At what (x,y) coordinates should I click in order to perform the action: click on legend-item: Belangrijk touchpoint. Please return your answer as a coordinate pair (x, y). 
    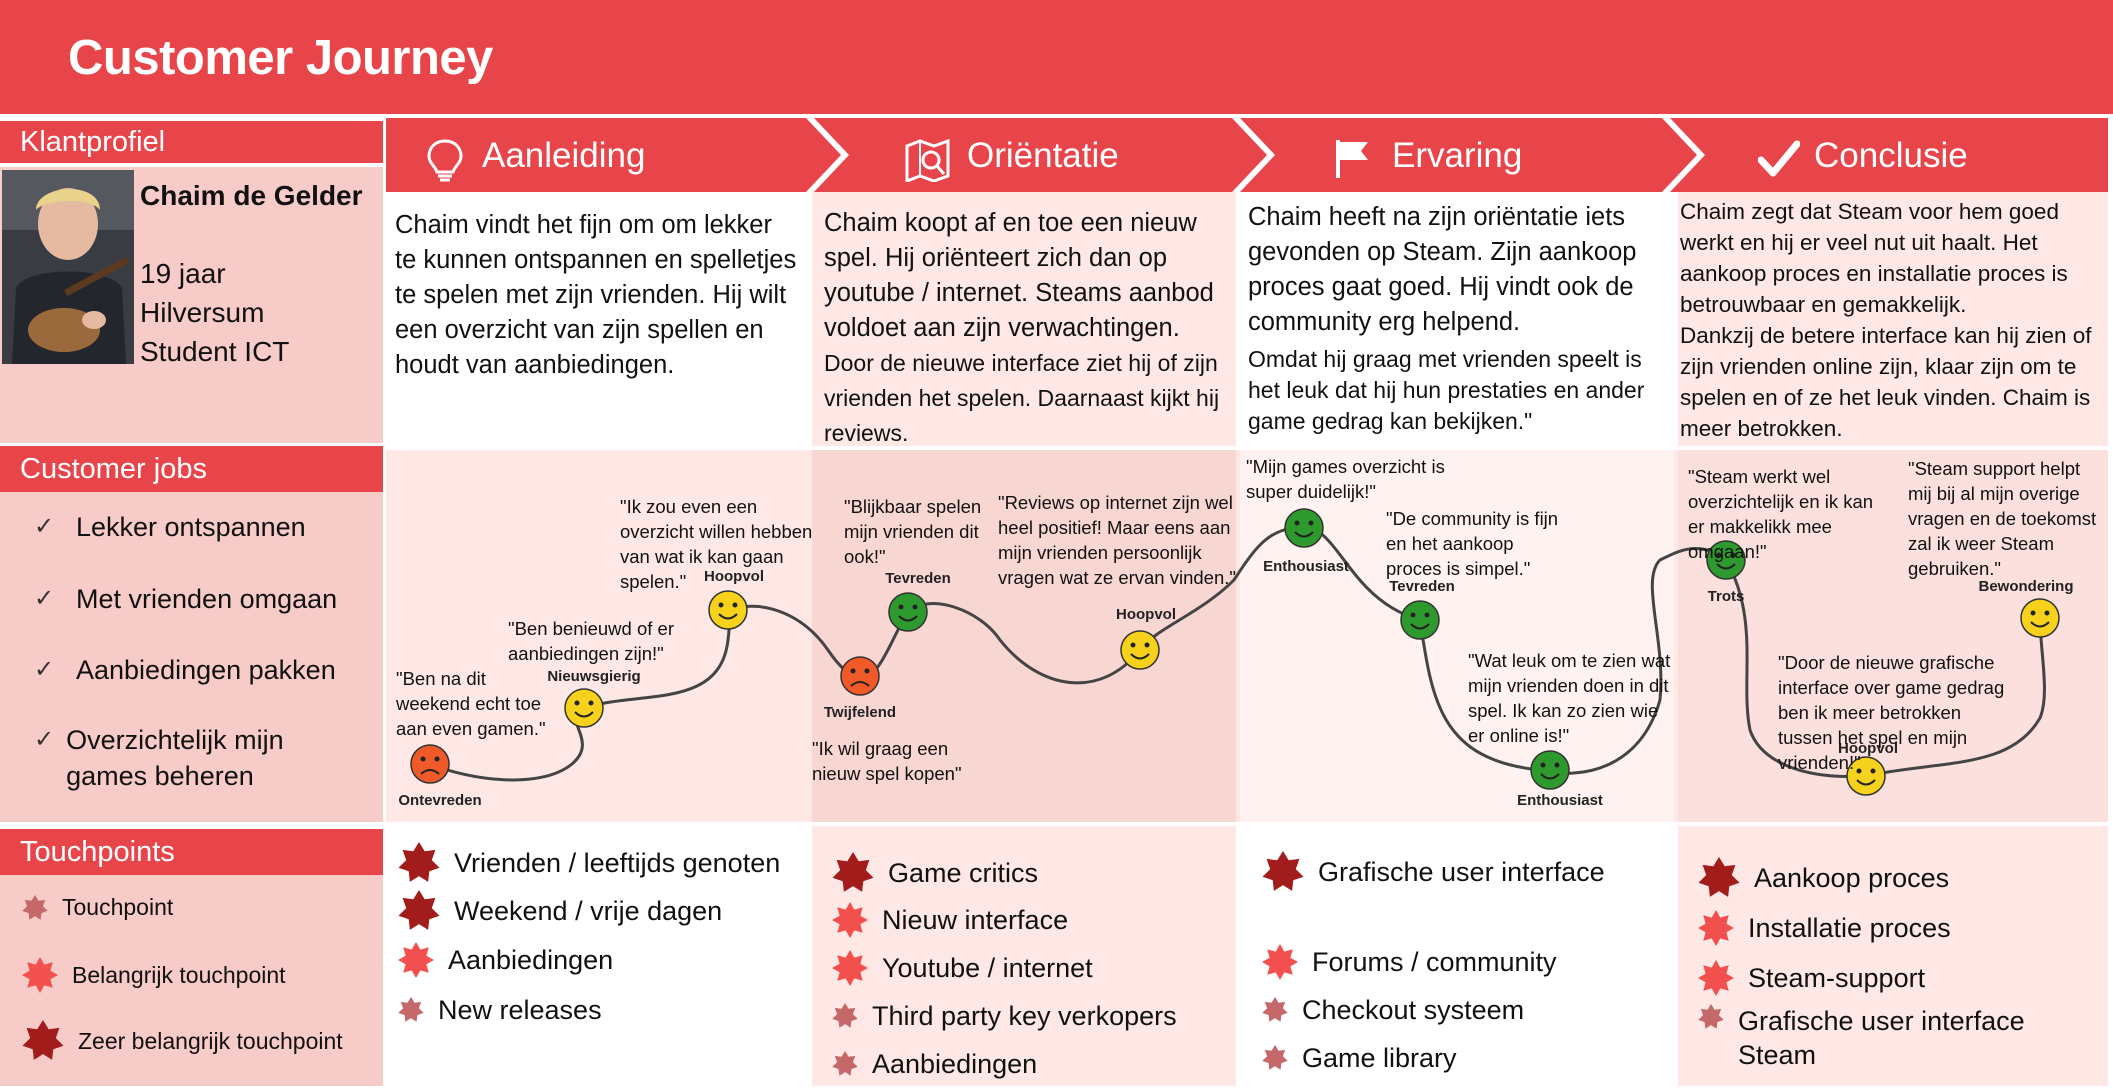
    Looking at the image, I should click on (154, 975).